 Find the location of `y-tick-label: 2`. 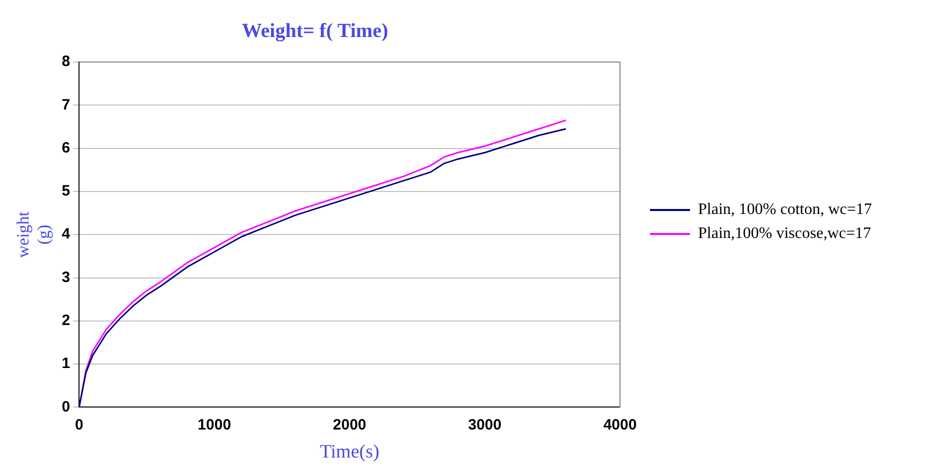

y-tick-label: 2 is located at coordinates (66, 321).